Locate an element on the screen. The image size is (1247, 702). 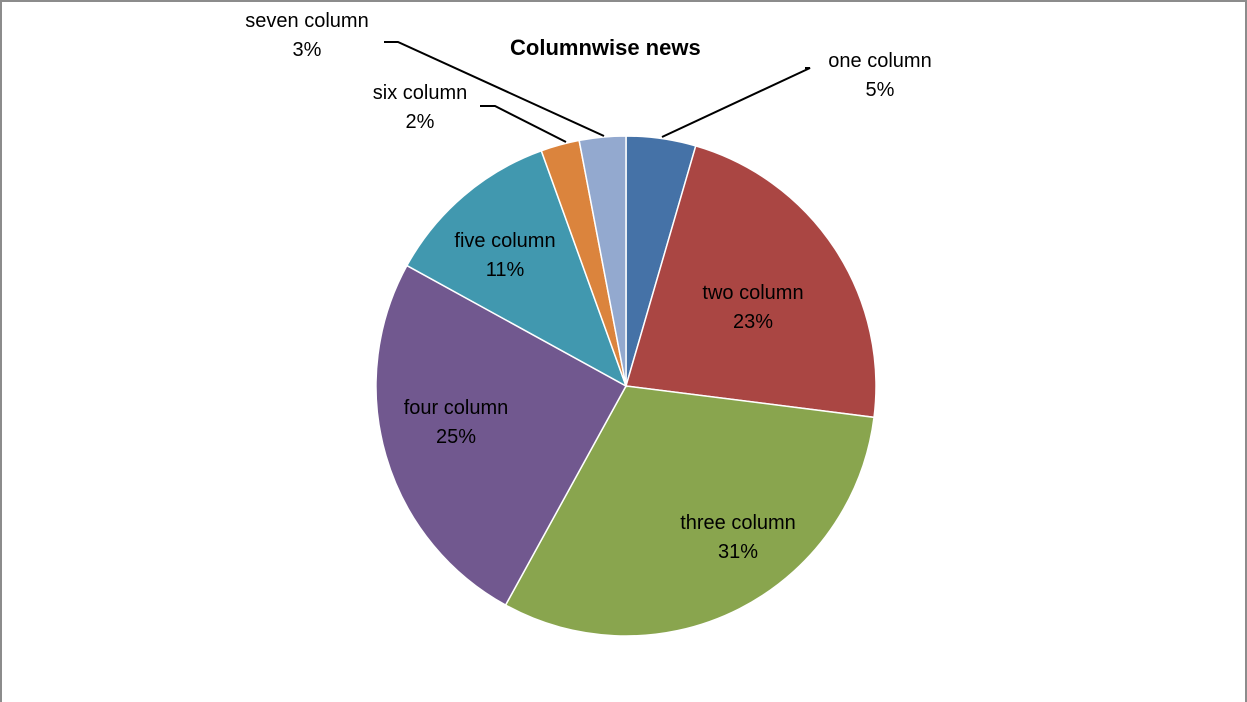
slice-two-column is located at coordinates (751, 282).